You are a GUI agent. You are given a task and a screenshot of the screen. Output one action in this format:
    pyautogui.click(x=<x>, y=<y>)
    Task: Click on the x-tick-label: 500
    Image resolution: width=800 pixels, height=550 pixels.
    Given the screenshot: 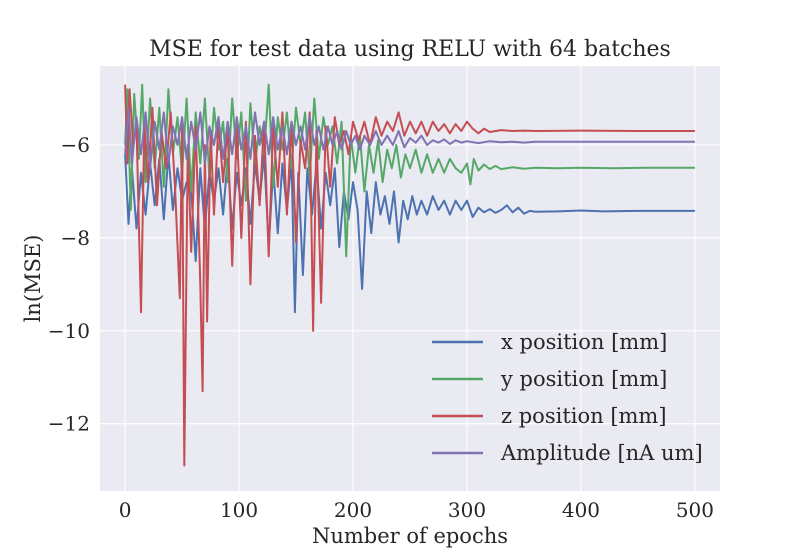 What is the action you would take?
    pyautogui.click(x=695, y=510)
    